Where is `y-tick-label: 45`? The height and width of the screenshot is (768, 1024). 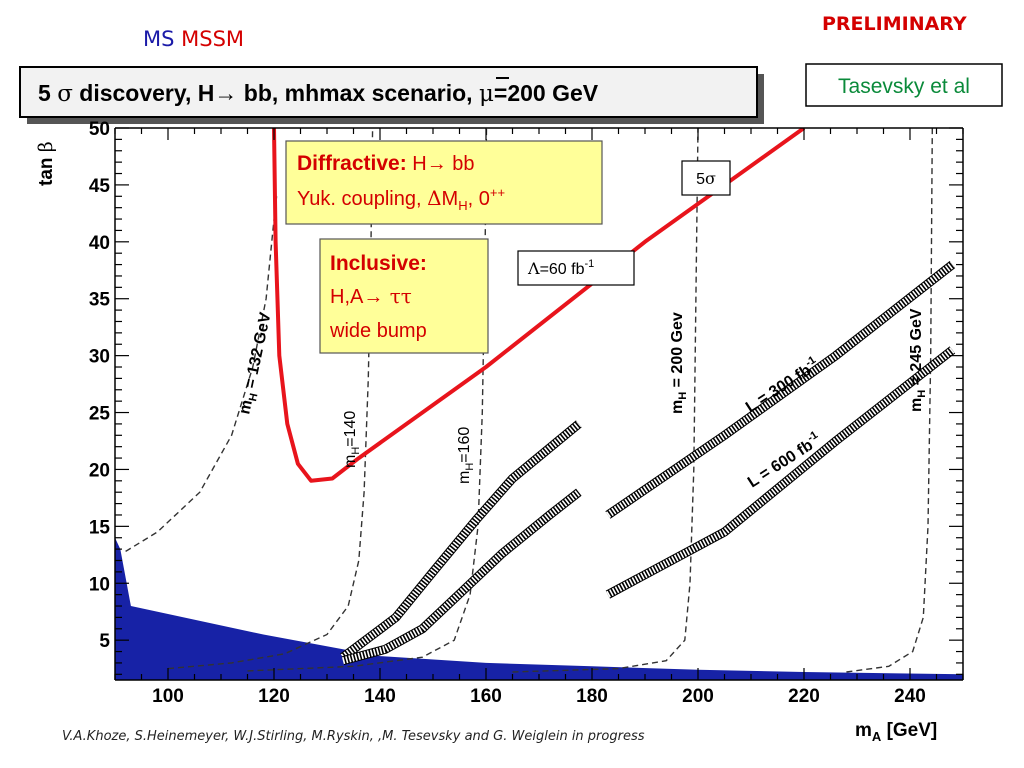 y-tick-label: 45 is located at coordinates (100, 186).